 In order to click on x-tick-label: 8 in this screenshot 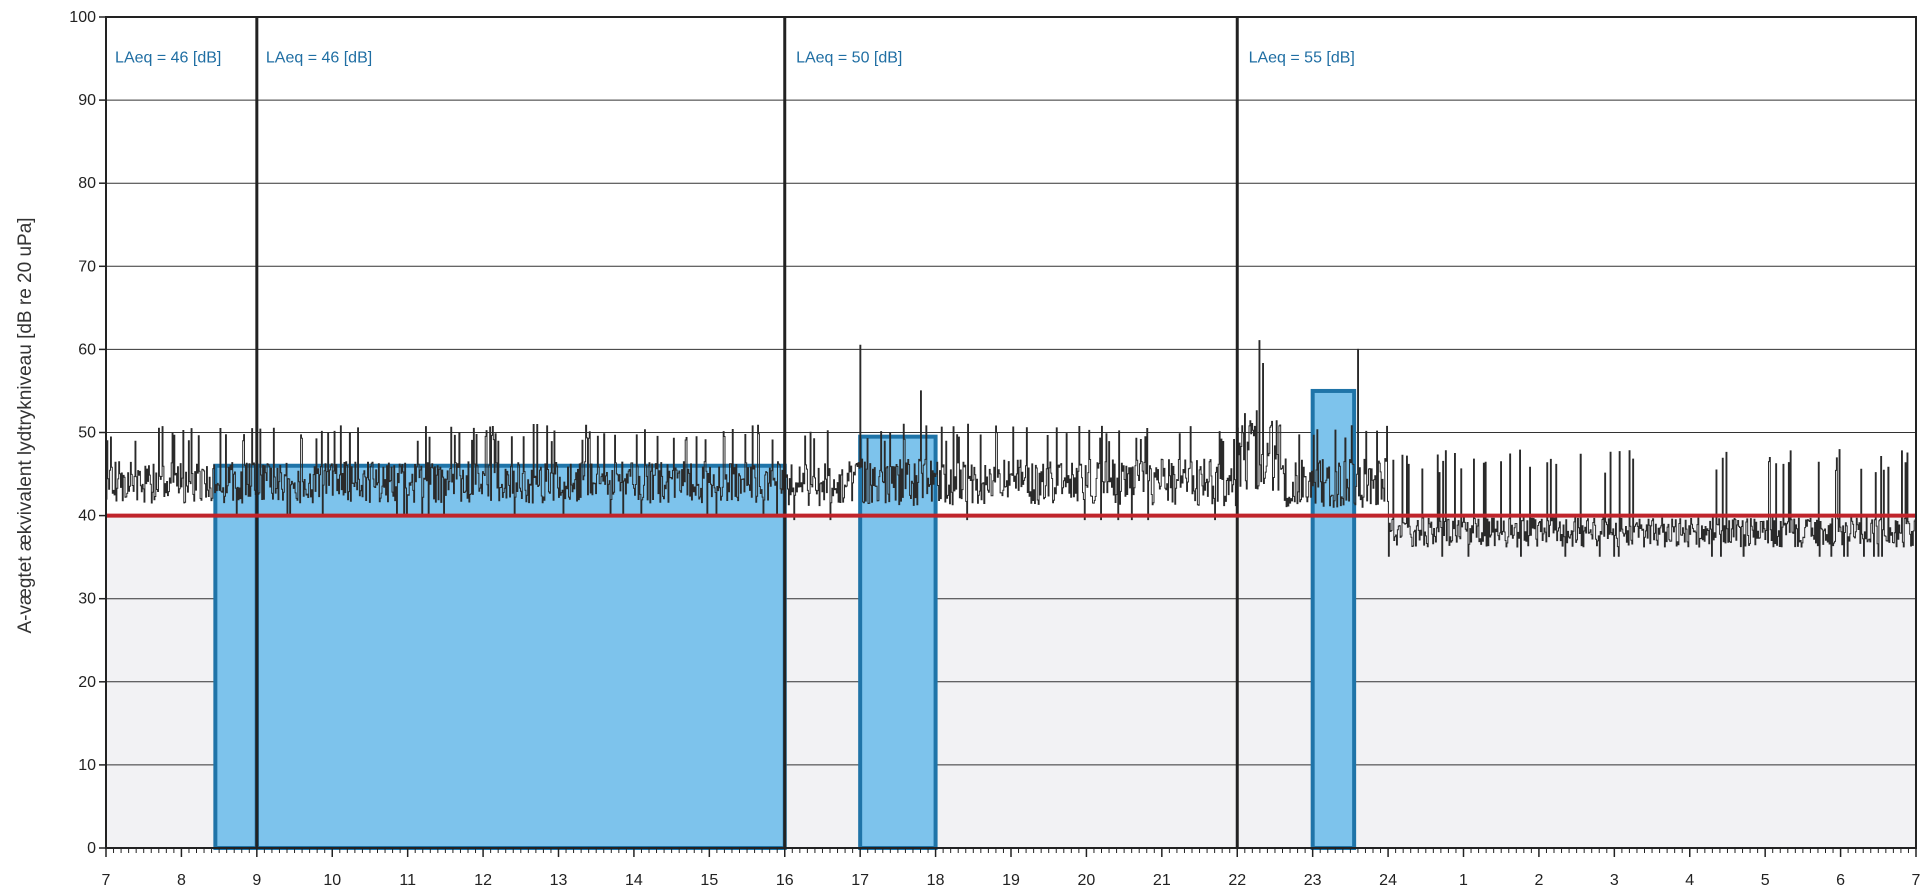, I will do `click(181, 880)`.